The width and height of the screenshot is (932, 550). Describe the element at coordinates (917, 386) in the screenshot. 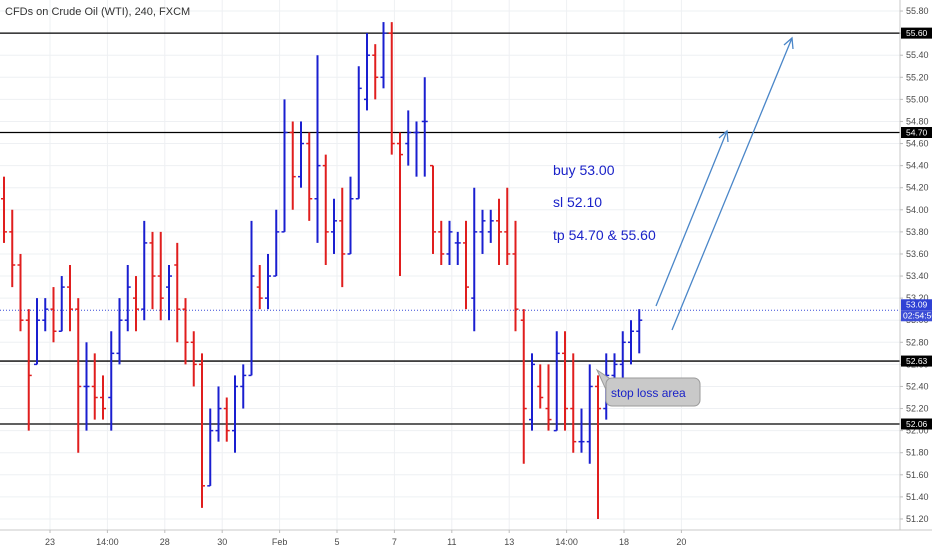

I see `price-tick-label: 52.40` at that location.